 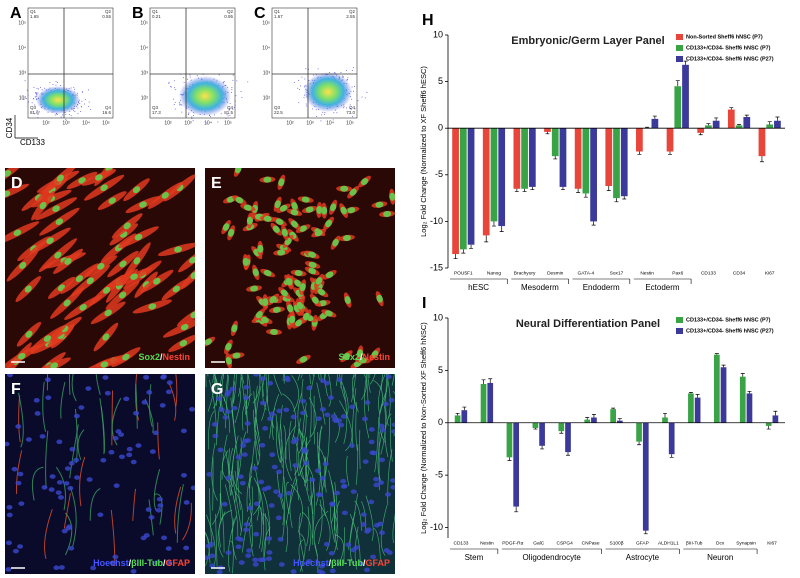 I want to click on x-tick-label: S100β, so click(x=617, y=543).